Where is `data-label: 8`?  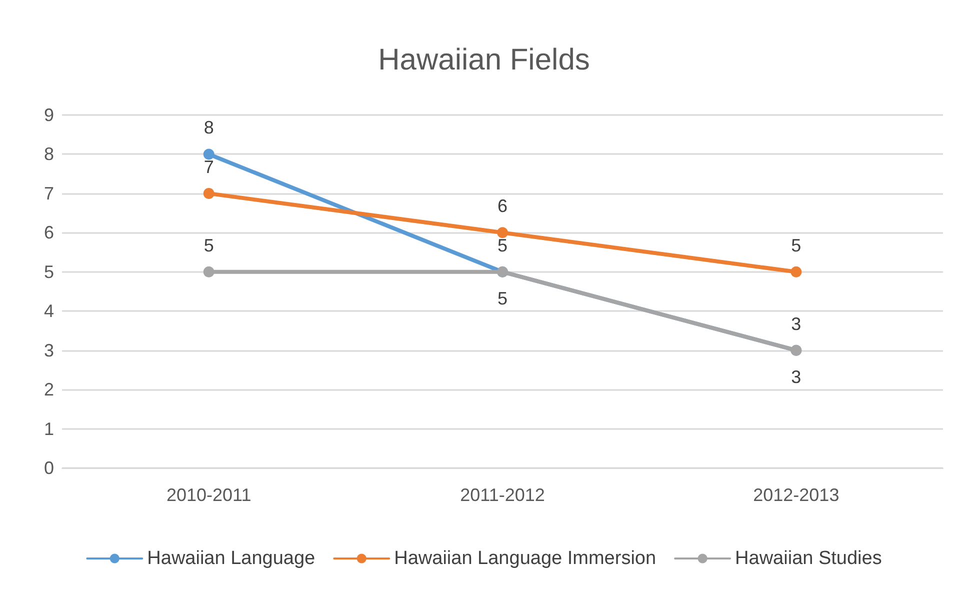 data-label: 8 is located at coordinates (209, 128).